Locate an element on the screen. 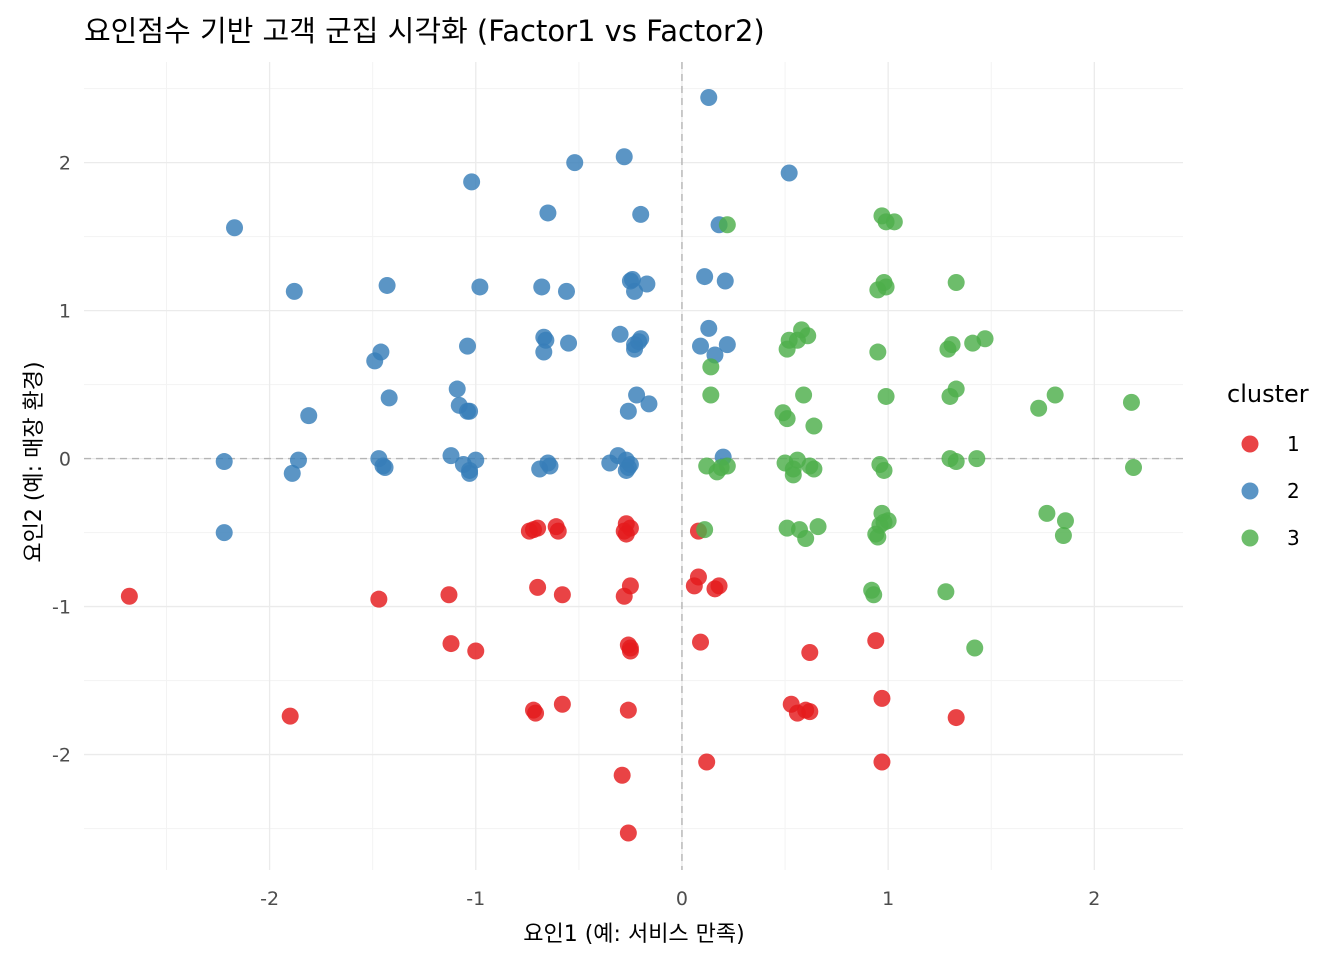  x-tick-label: 1 is located at coordinates (888, 899).